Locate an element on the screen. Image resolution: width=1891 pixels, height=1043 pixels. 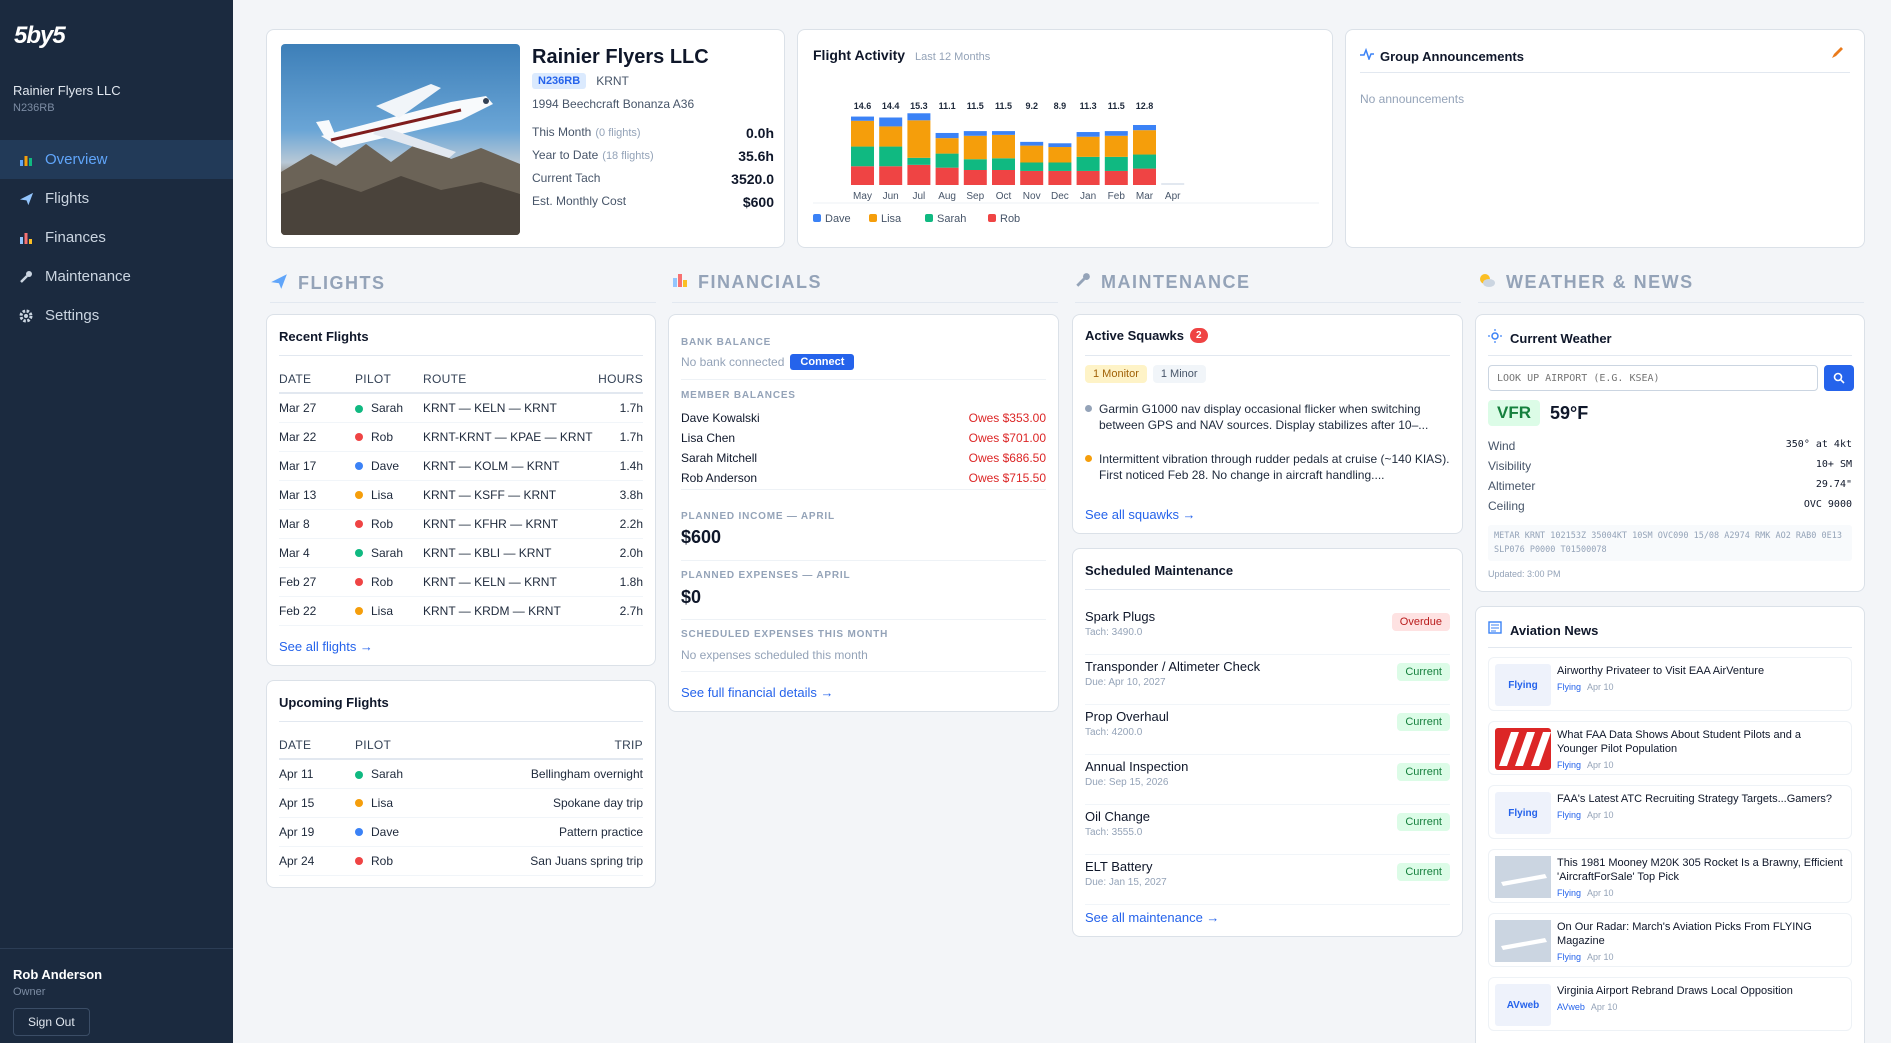
see-all-maintenance-link: See all maintenance → is located at coordinates (1152, 917).